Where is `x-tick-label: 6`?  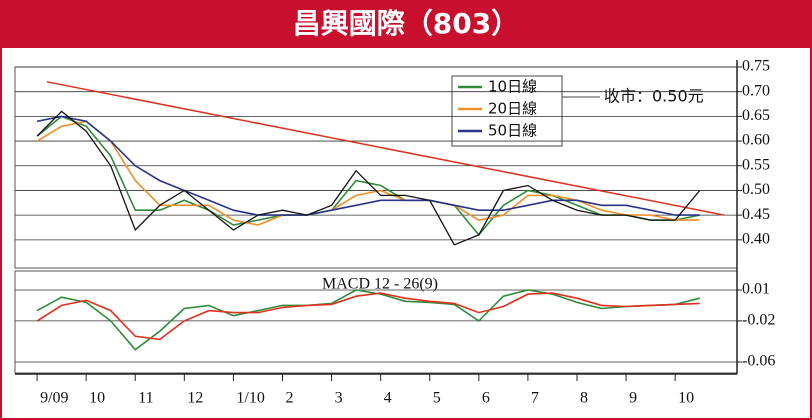
x-tick-label: 6 is located at coordinates (486, 398).